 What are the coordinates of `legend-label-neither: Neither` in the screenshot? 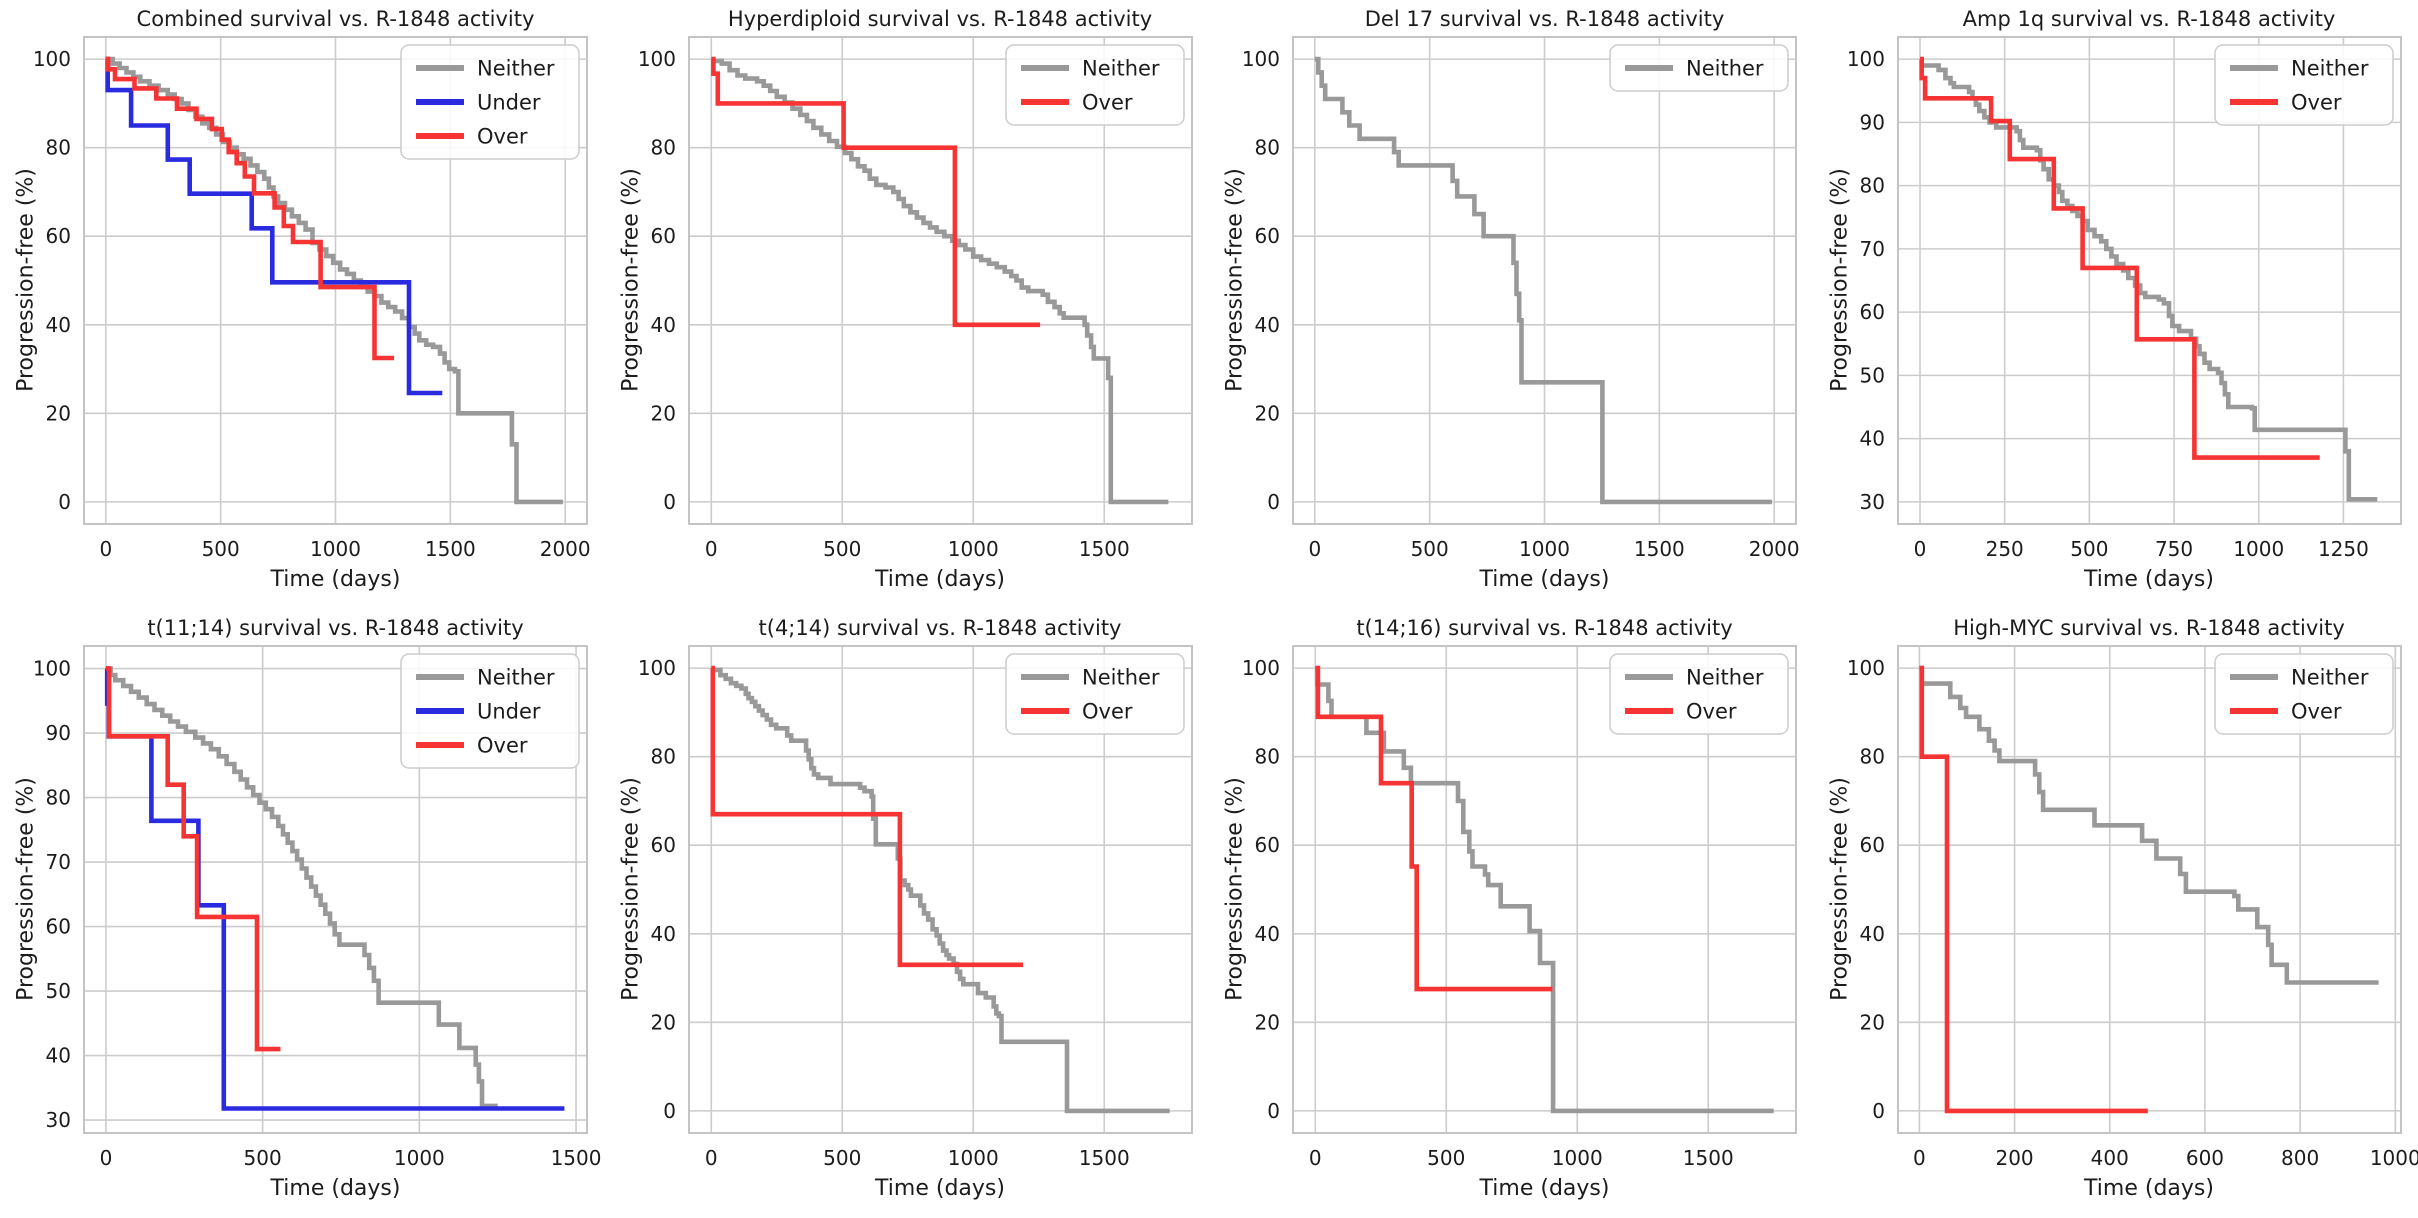 It's located at (516, 69).